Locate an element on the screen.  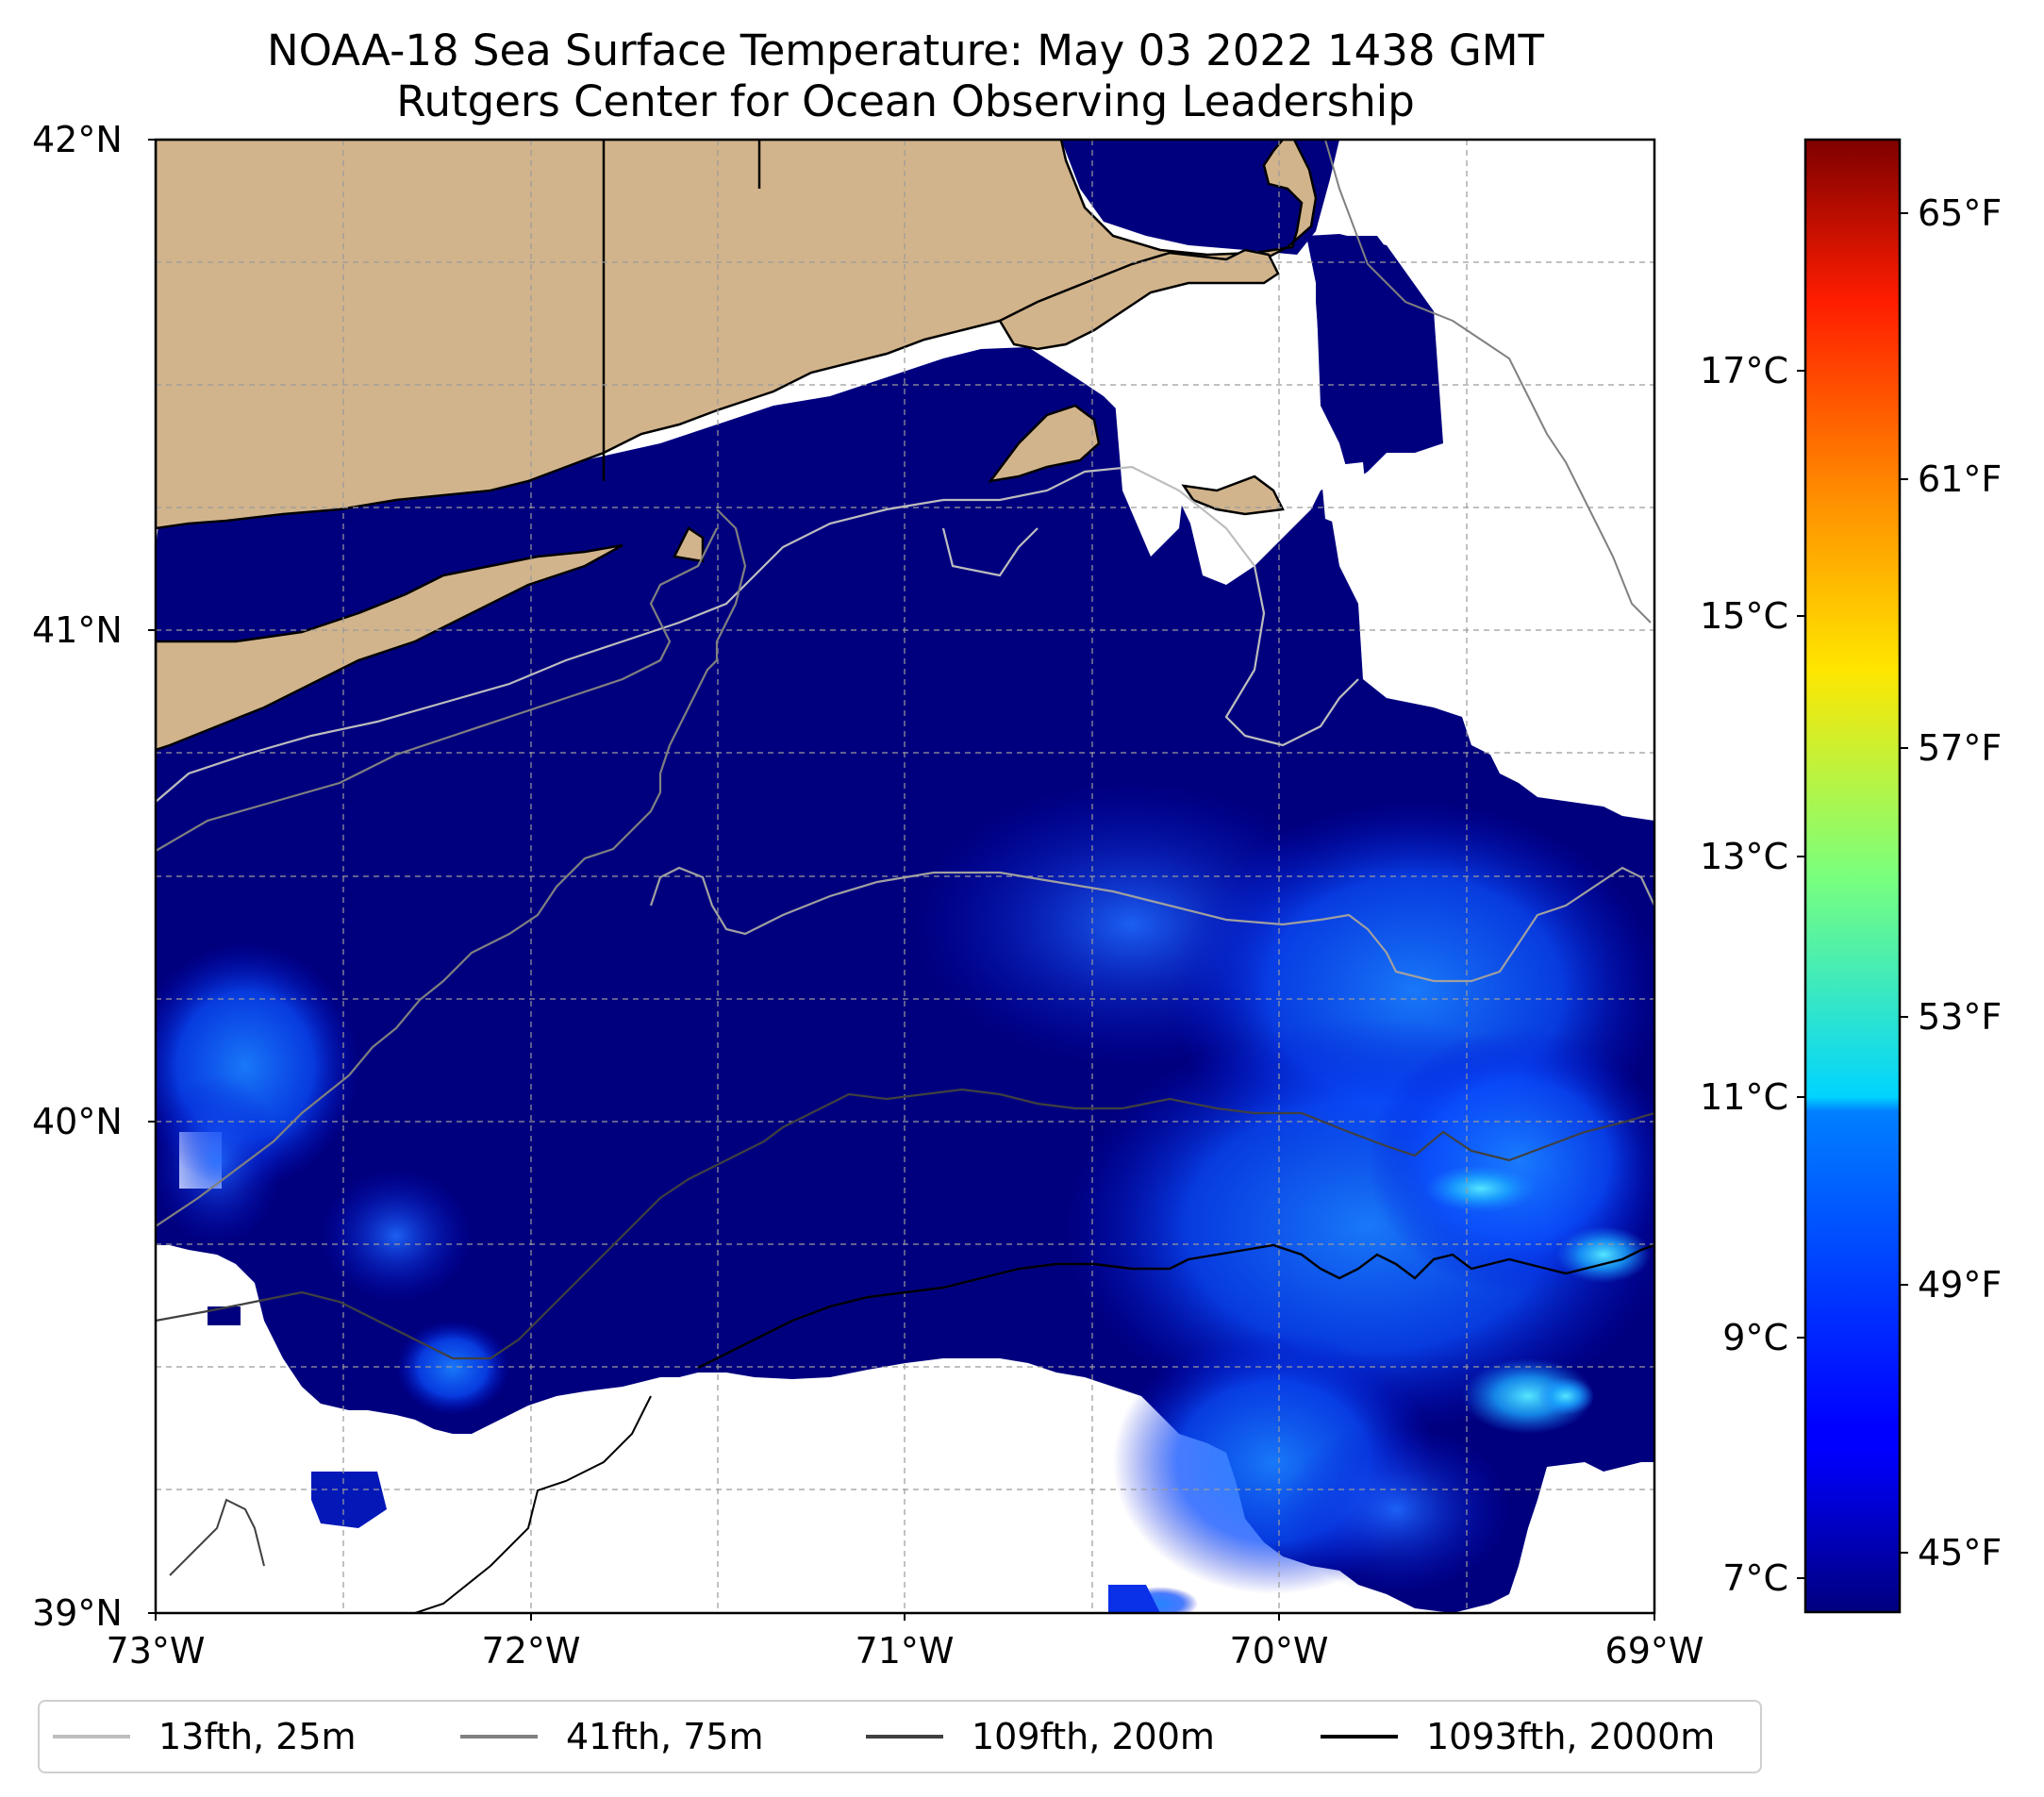
legend-item: 109fth, 200m is located at coordinates (1041, 1737).